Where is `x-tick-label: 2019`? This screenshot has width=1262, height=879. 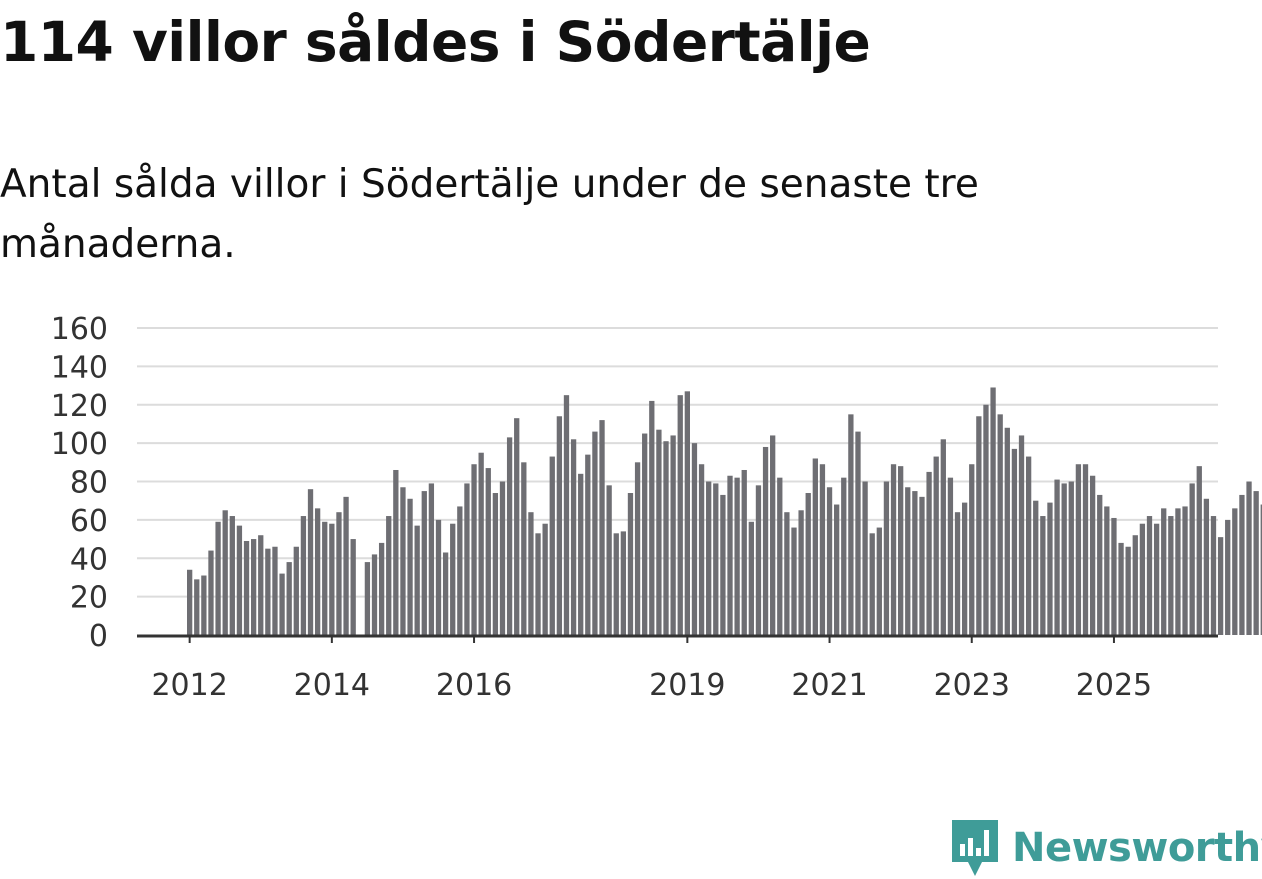 x-tick-label: 2019 is located at coordinates (687, 685).